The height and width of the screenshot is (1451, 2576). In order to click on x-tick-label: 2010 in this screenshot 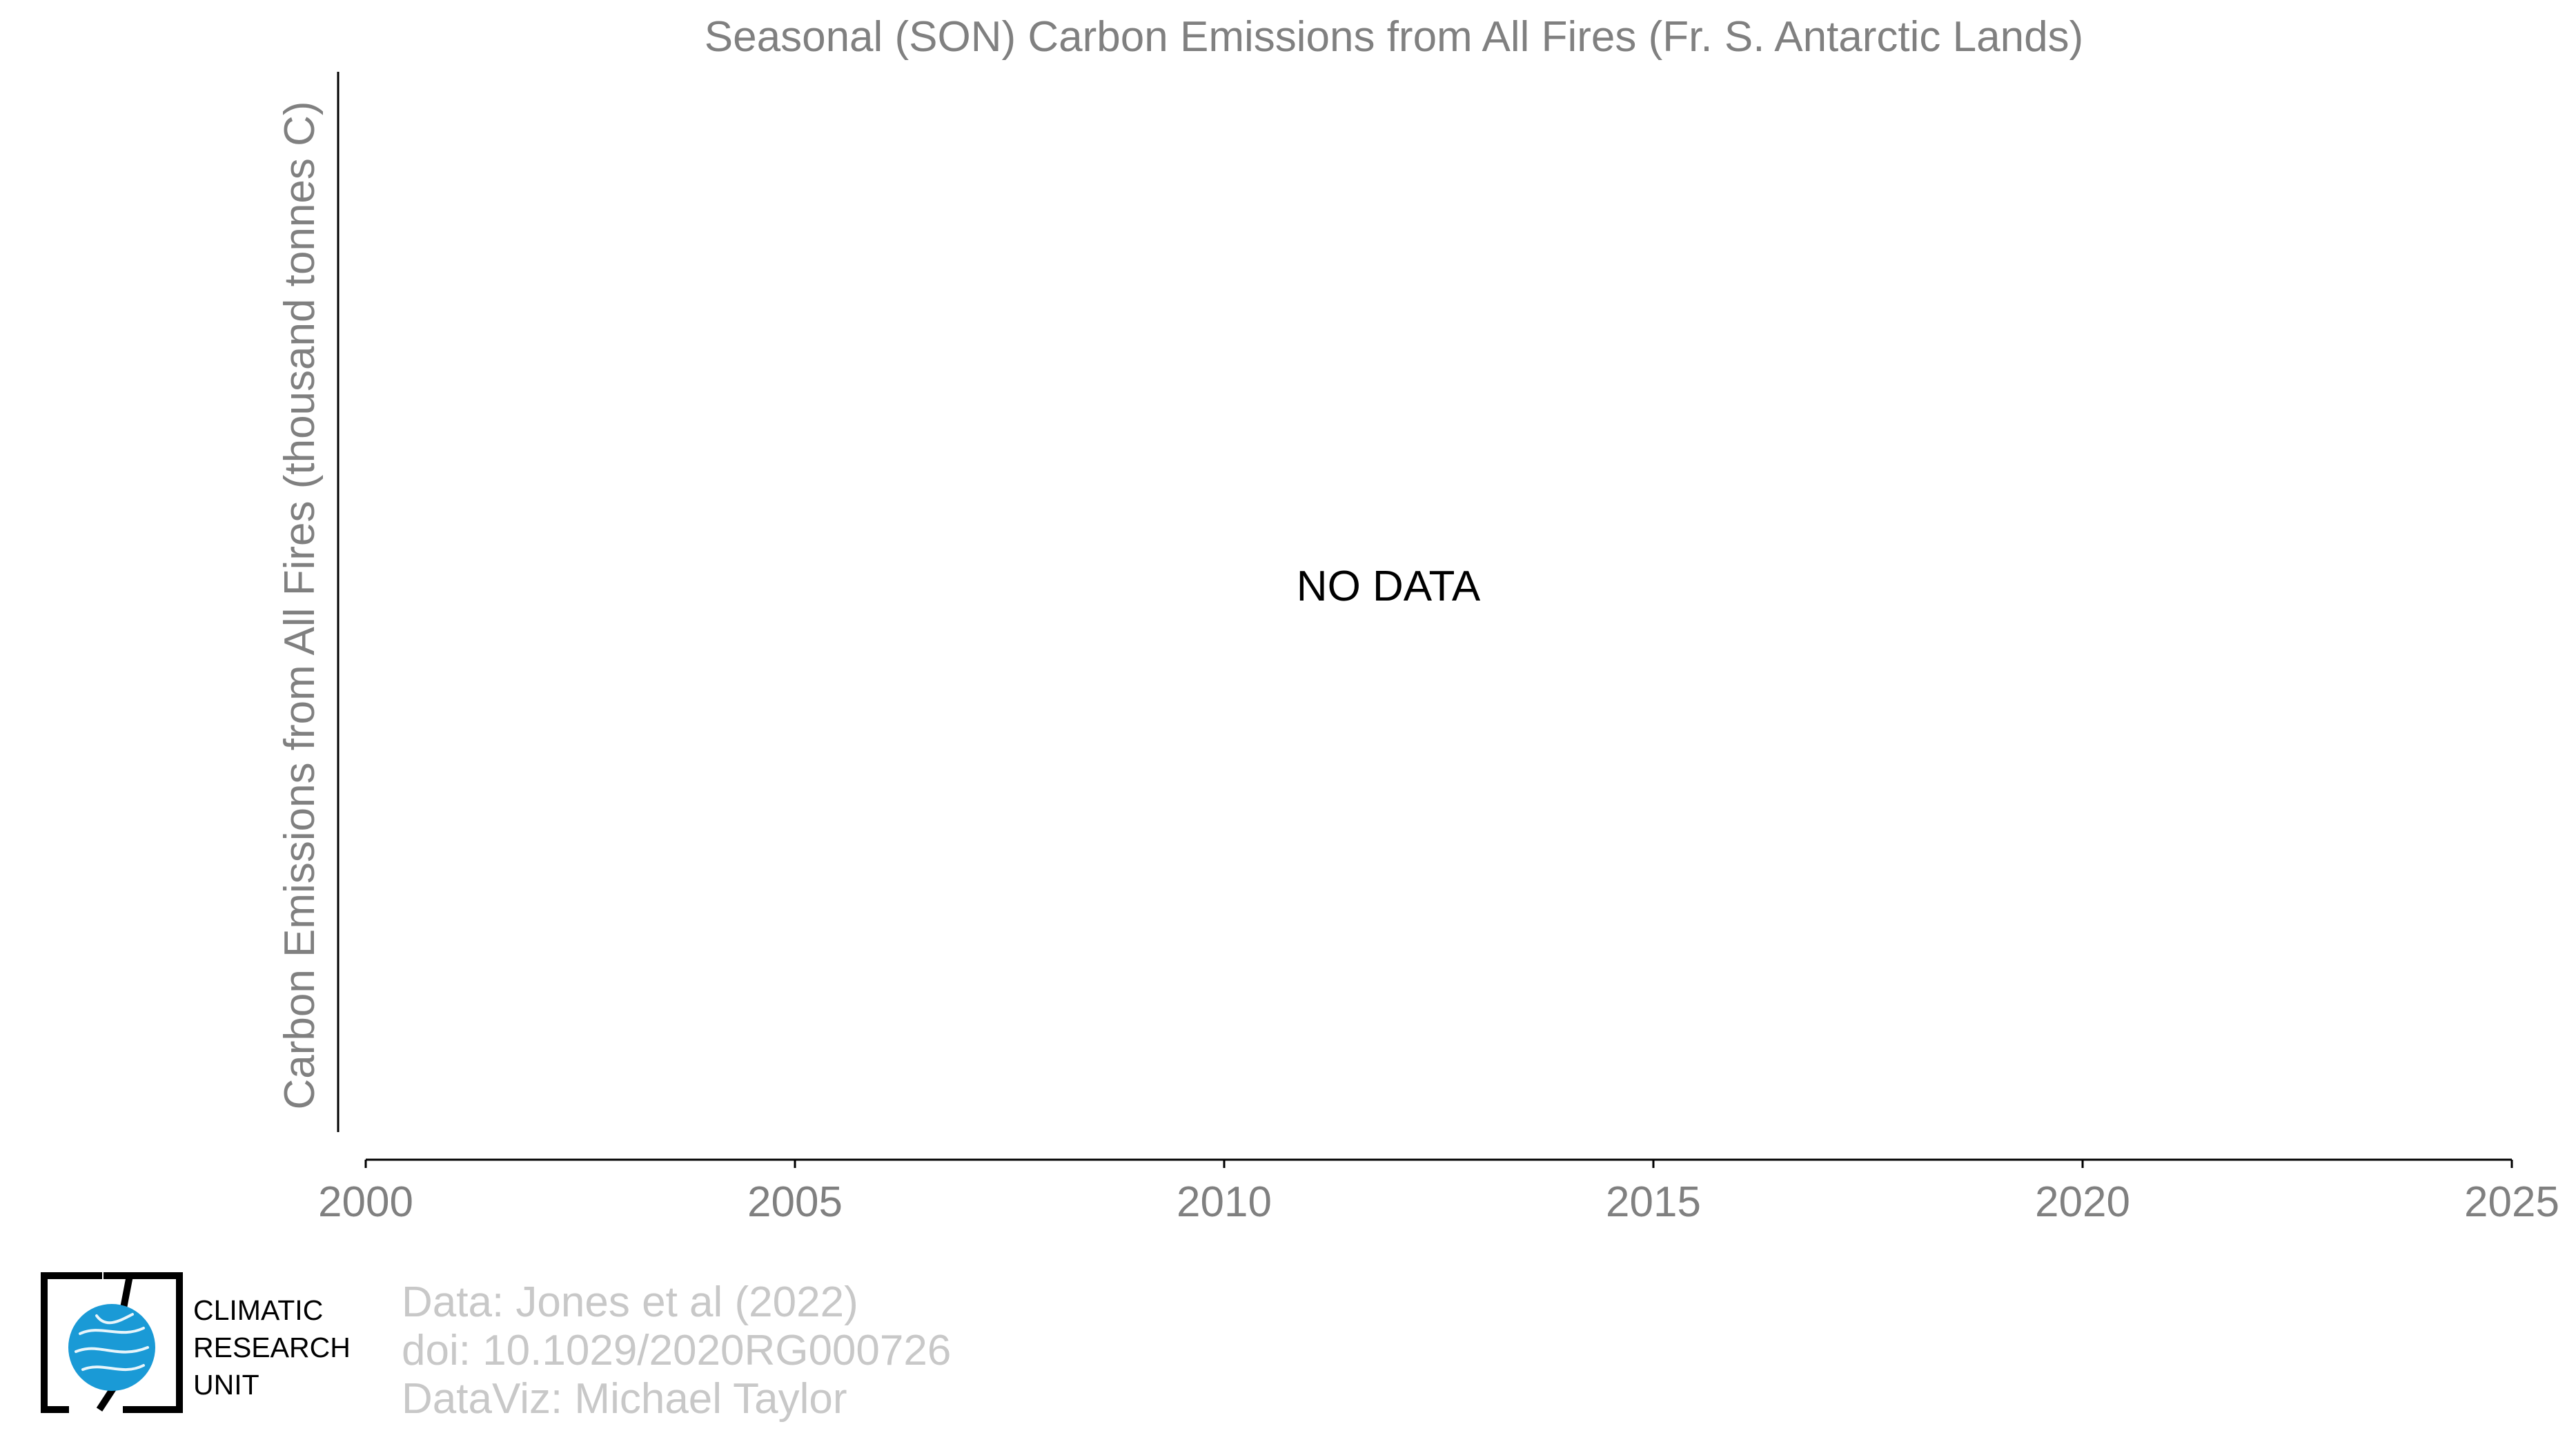, I will do `click(1224, 1202)`.